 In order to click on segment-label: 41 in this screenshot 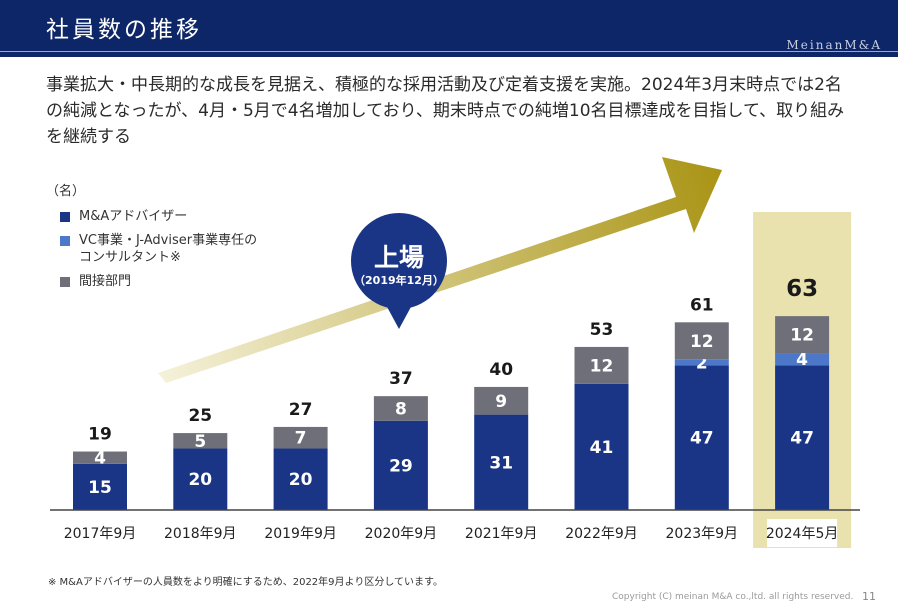, I will do `click(602, 448)`.